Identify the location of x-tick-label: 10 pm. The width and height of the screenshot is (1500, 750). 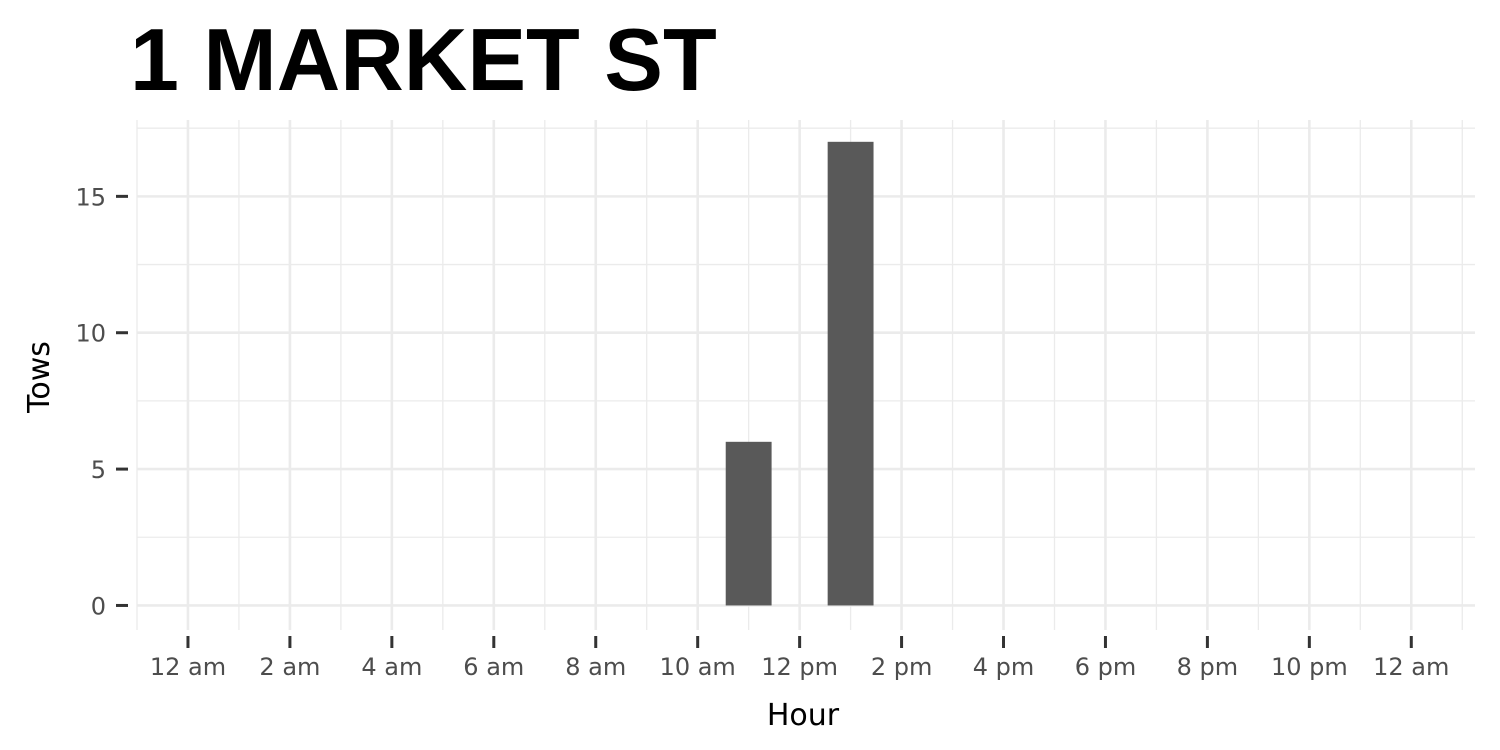
(1309, 667).